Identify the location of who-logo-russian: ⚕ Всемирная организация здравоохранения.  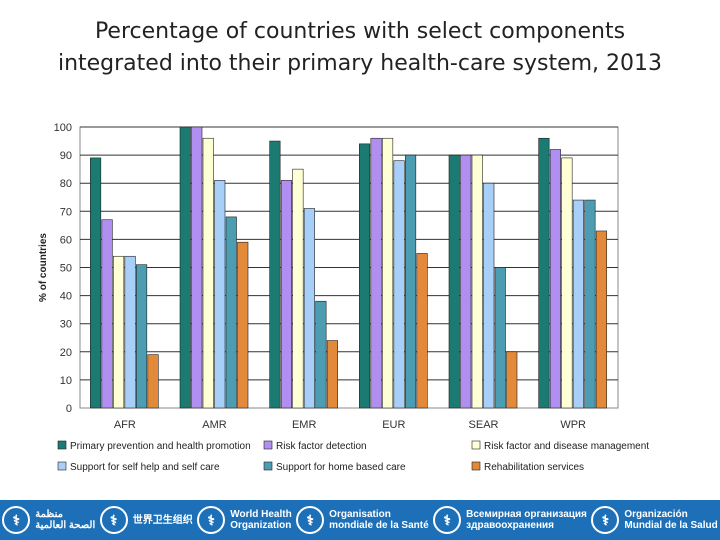
(510, 520).